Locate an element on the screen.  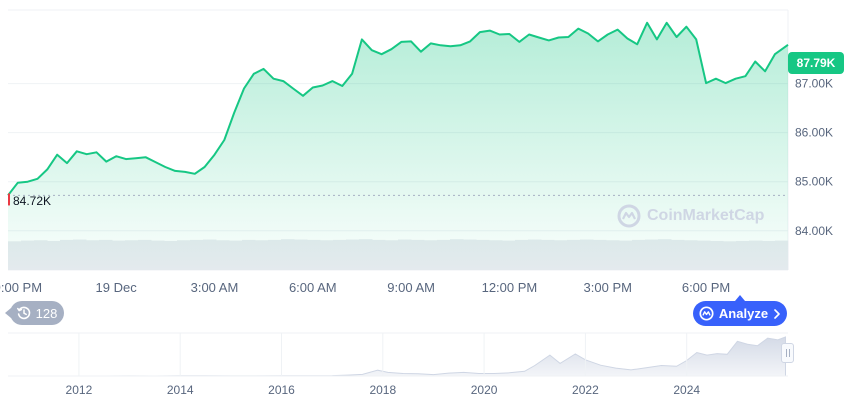
x-tick-label: 19 Dec is located at coordinates (117, 287).